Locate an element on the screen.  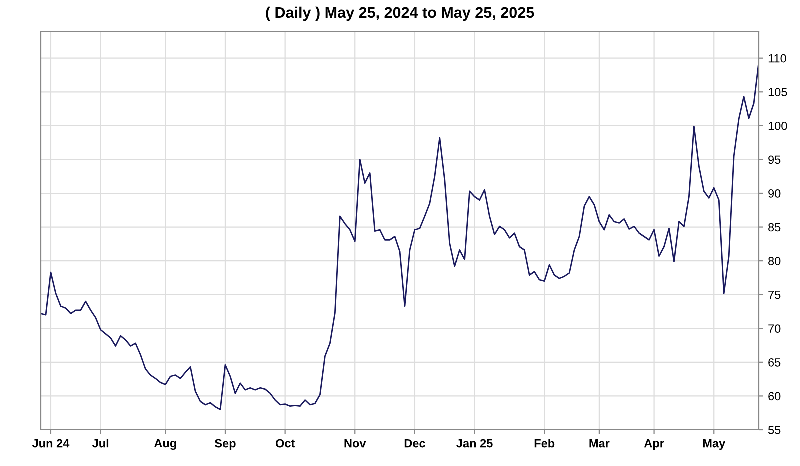
y-tick-label: 80 is located at coordinates (774, 261).